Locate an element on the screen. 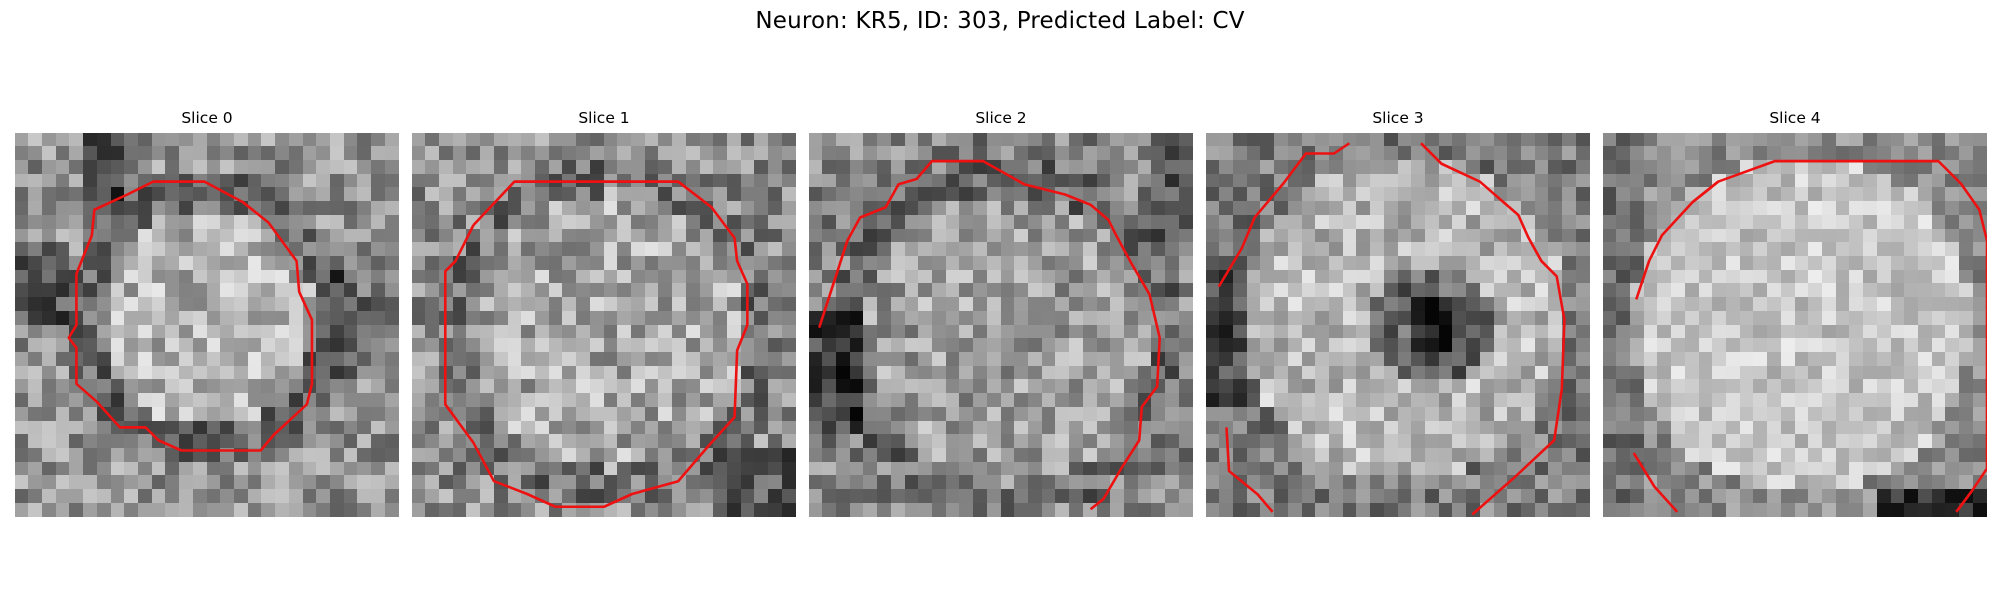  slice-panel-3: Slice 3 is located at coordinates (1398, 312).